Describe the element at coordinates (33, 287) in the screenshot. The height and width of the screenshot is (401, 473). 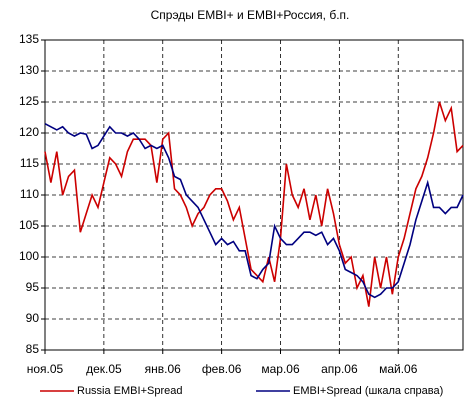
I see `y-tick-label: 95` at that location.